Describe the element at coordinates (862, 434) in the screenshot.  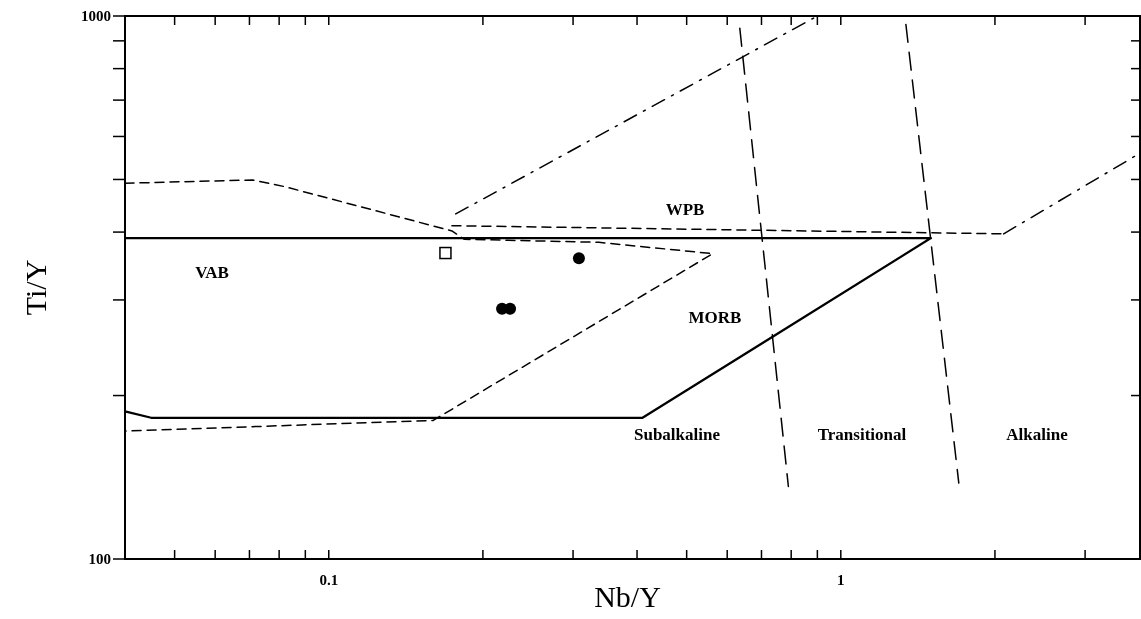
I see `annotation: Transitional` at that location.